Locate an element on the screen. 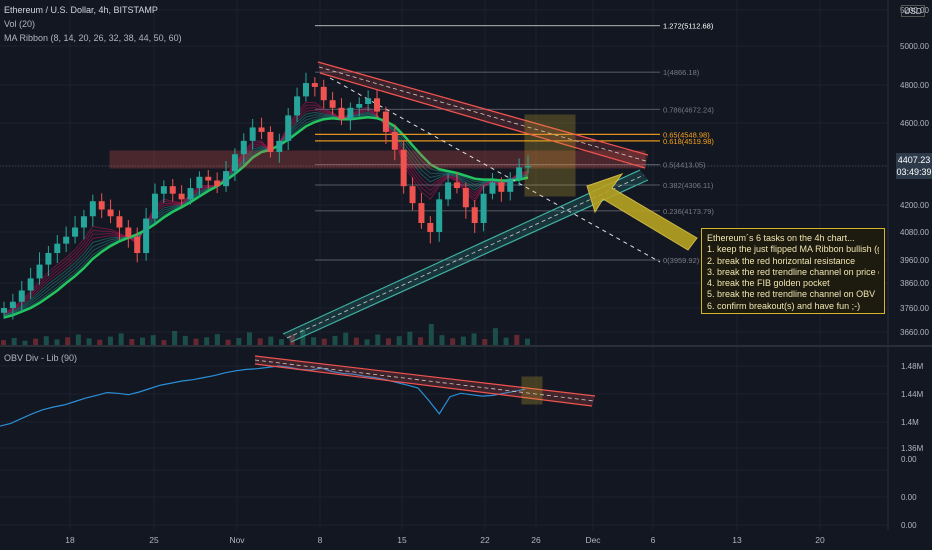 The image size is (932, 550). price-tick-label: 4080.00 is located at coordinates (914, 232).